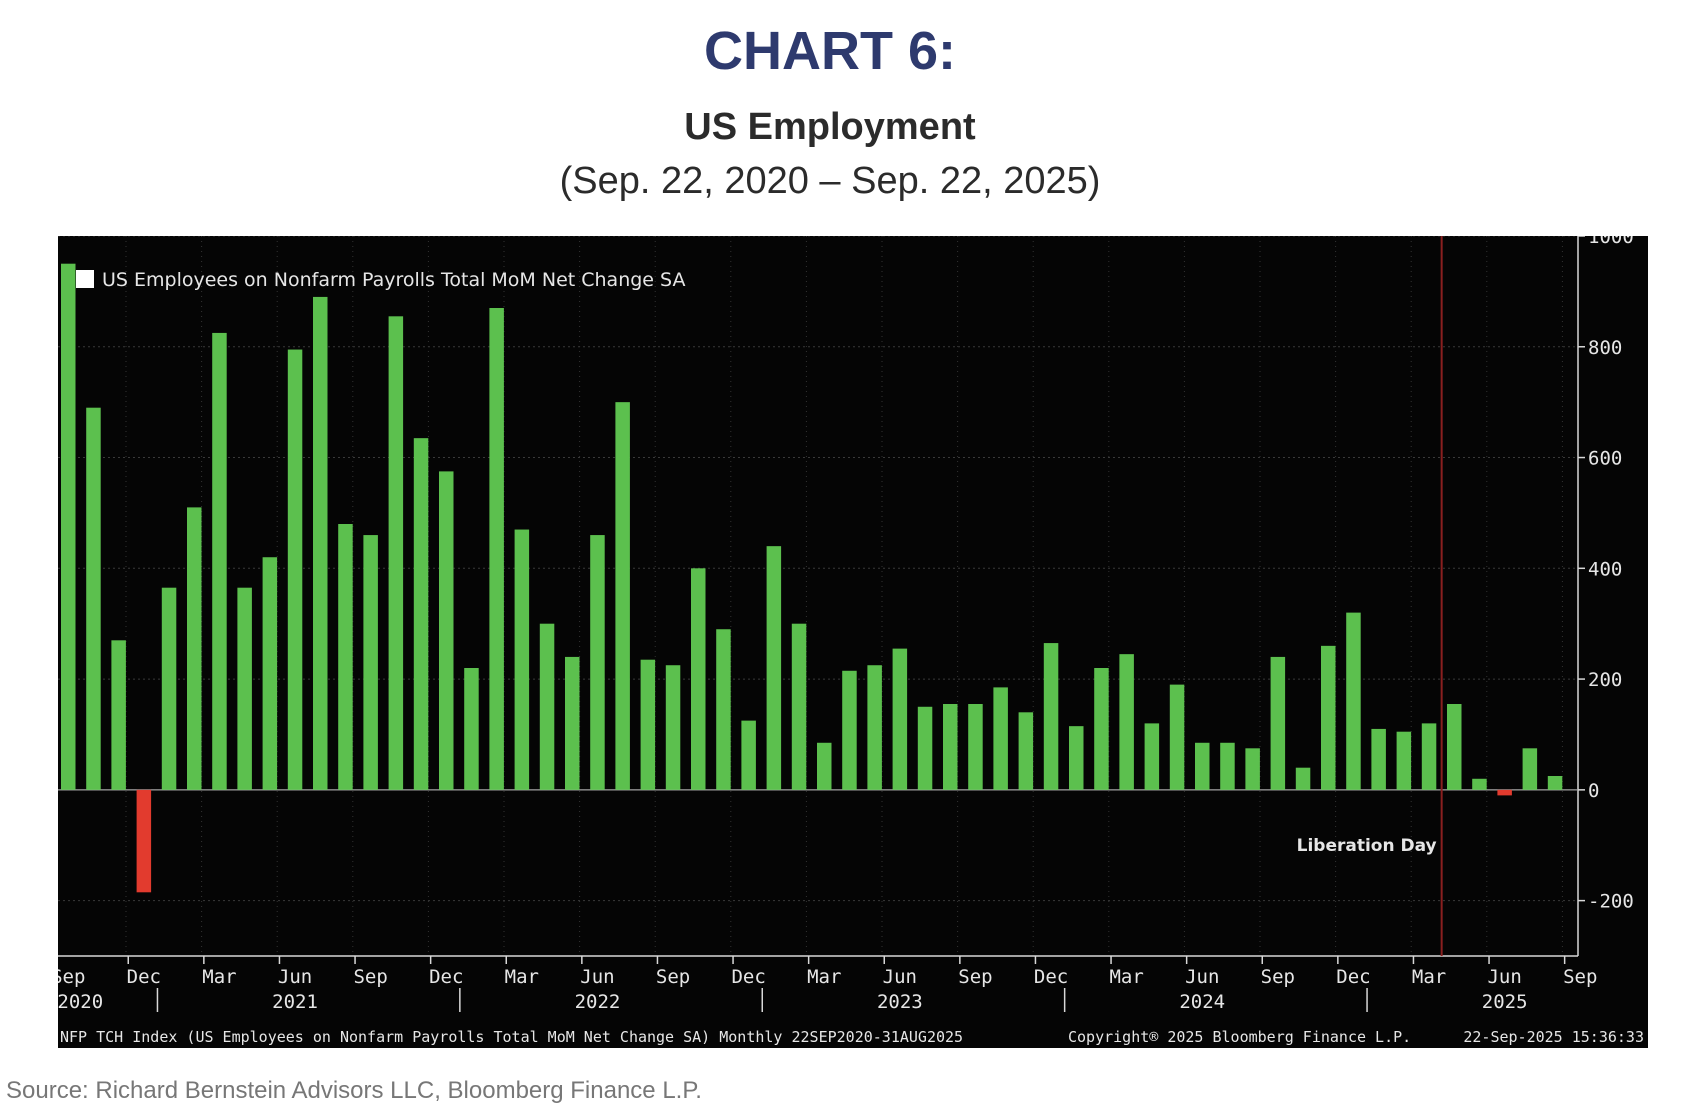 This screenshot has height=1114, width=1694. What do you see at coordinates (830, 51) in the screenshot?
I see `chart-title: CHART 6:` at bounding box center [830, 51].